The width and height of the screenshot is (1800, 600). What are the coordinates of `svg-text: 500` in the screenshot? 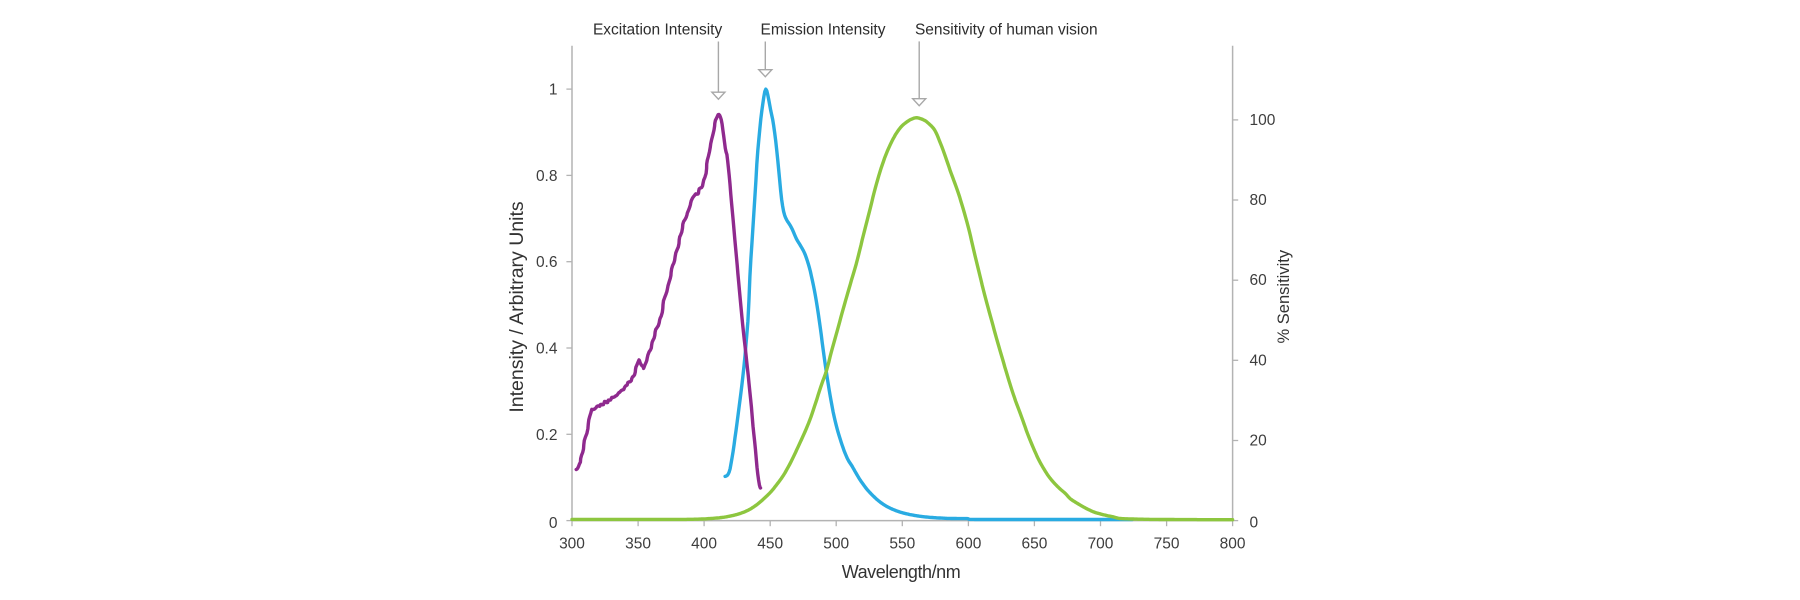 It's located at (836, 544).